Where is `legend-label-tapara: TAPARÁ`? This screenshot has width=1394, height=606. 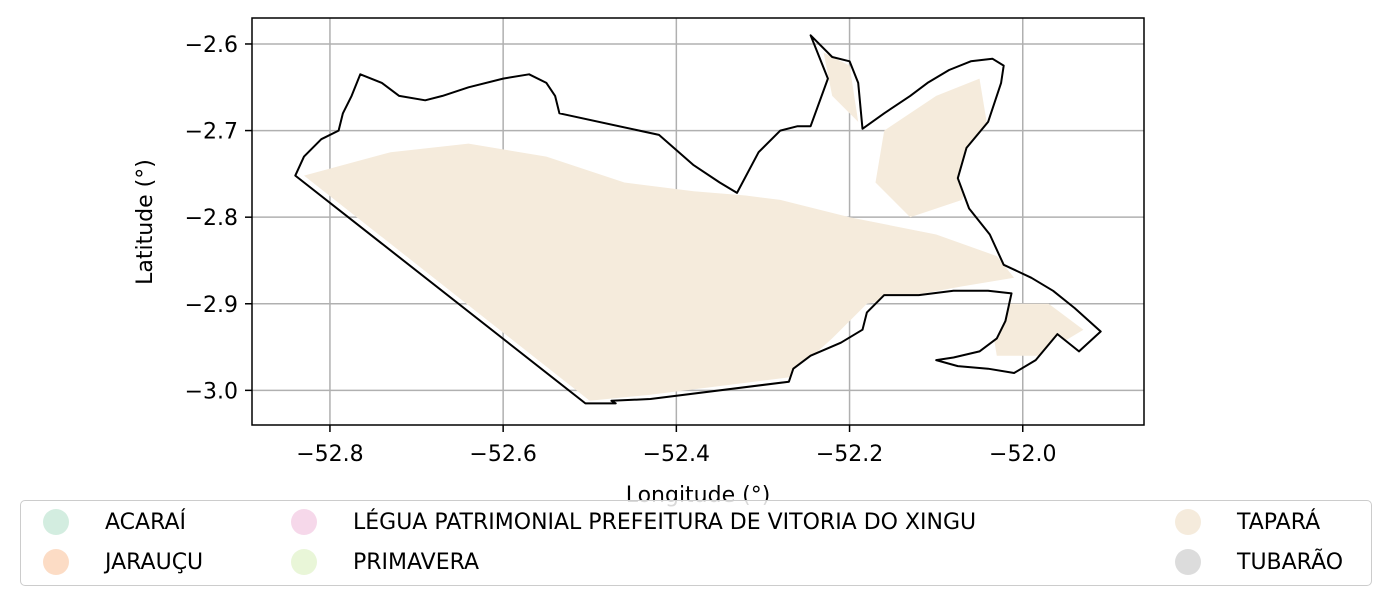 legend-label-tapara: TAPARÁ is located at coordinates (1279, 522).